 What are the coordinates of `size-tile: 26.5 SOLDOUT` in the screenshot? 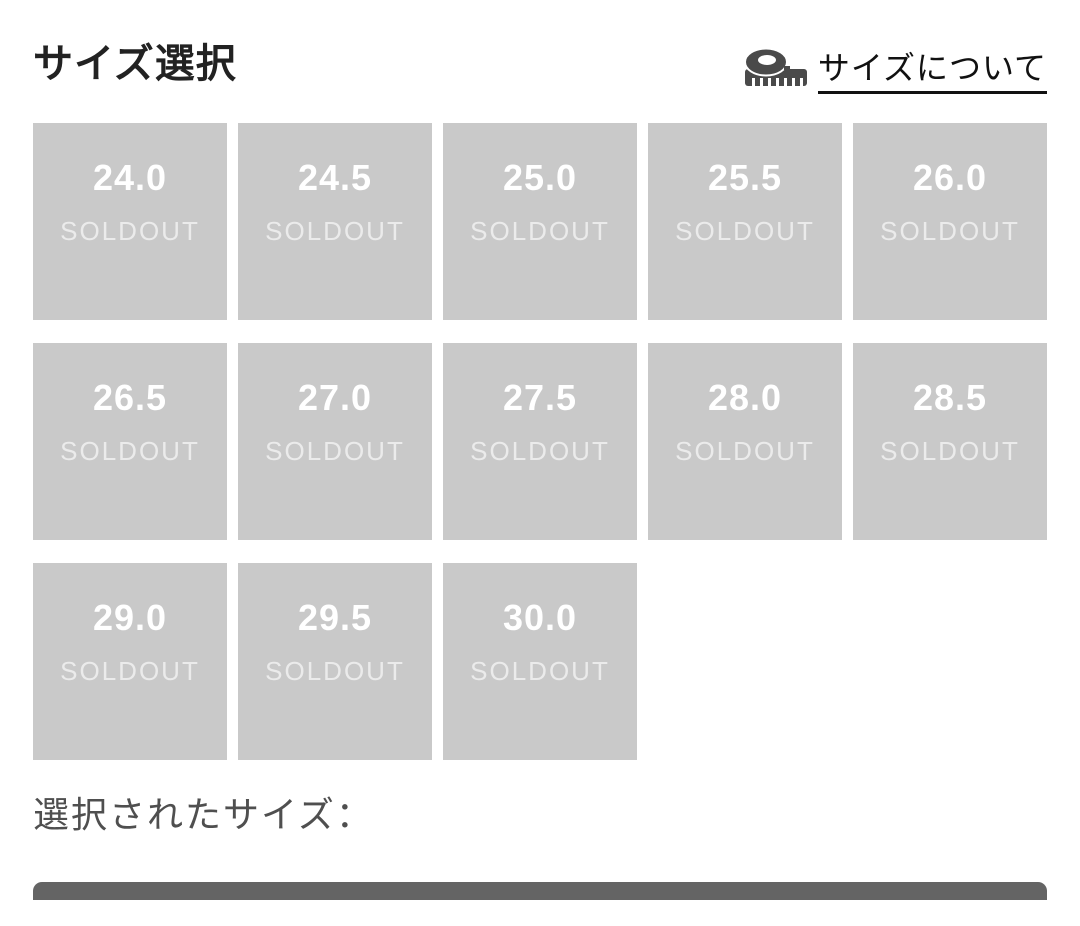 It's located at (130, 441).